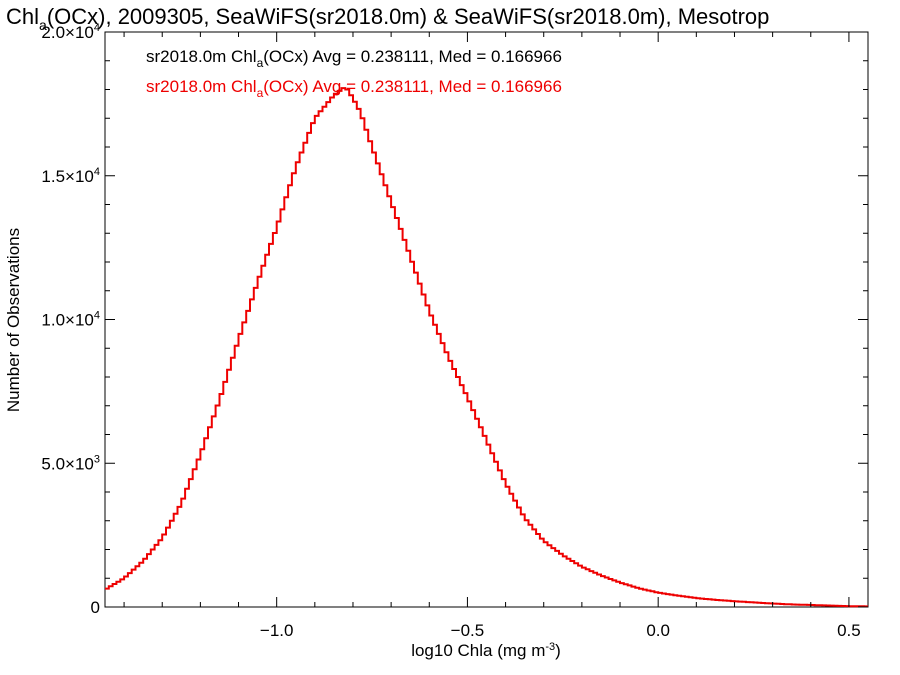  What do you see at coordinates (658, 630) in the screenshot?
I see `x-tick-label: 0.0` at bounding box center [658, 630].